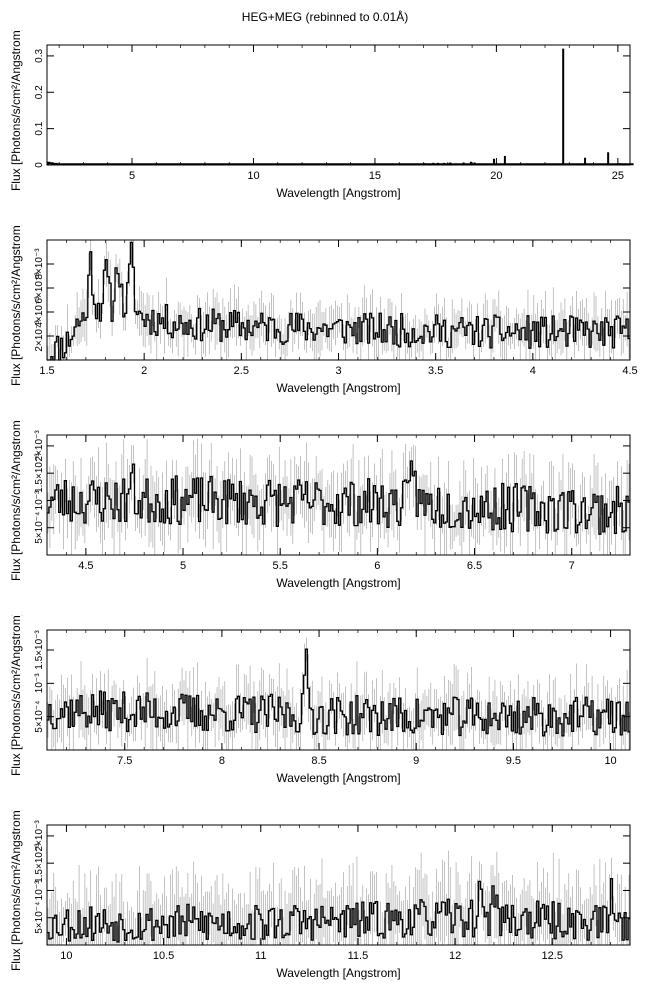 This screenshot has width=650, height=991. What do you see at coordinates (144, 371) in the screenshot?
I see `x-tick-label: 2` at bounding box center [144, 371].